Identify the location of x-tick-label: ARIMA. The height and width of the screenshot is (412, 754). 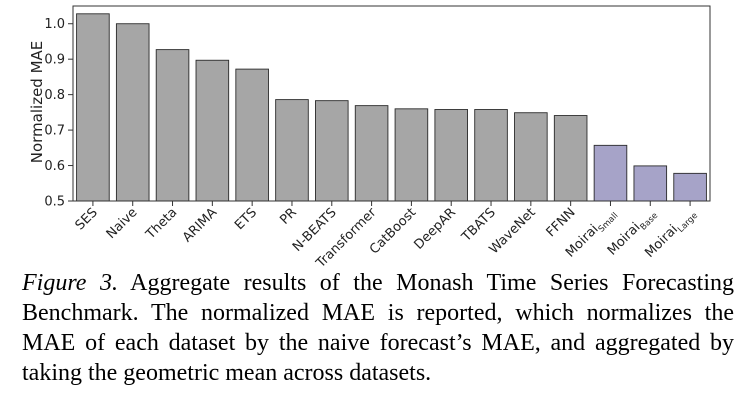
(200, 225).